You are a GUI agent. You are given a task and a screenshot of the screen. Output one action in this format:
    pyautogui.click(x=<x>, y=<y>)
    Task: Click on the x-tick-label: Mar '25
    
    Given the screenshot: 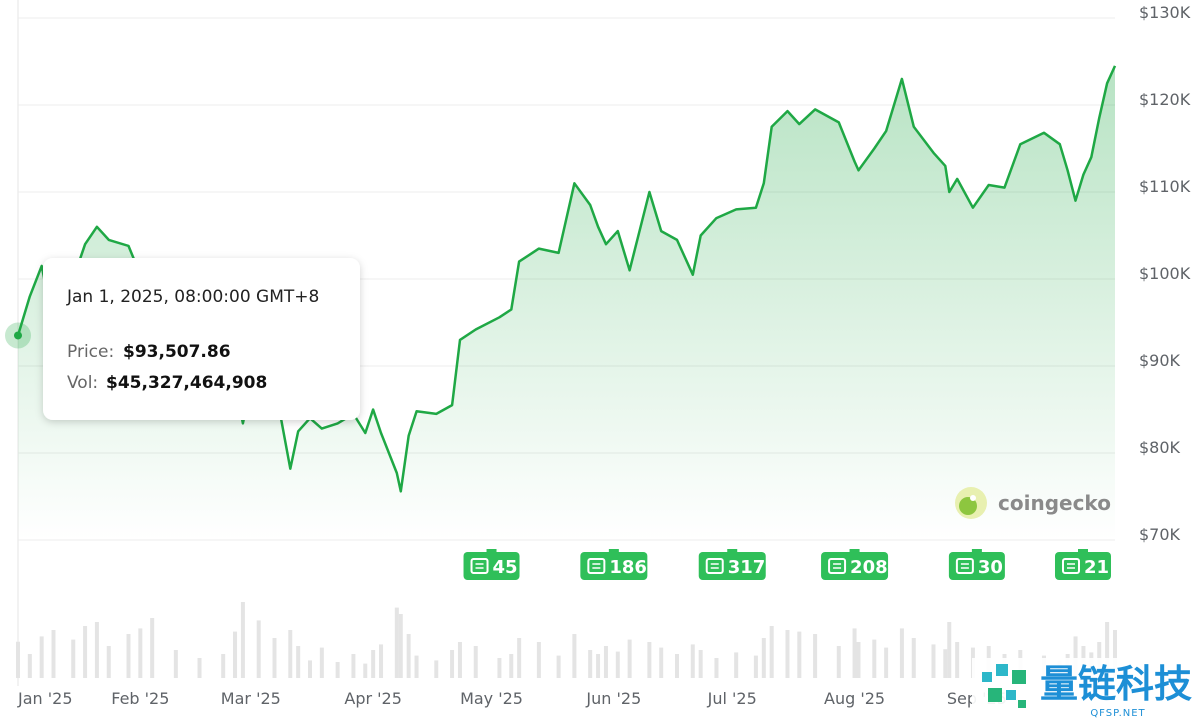 What is the action you would take?
    pyautogui.click(x=251, y=698)
    